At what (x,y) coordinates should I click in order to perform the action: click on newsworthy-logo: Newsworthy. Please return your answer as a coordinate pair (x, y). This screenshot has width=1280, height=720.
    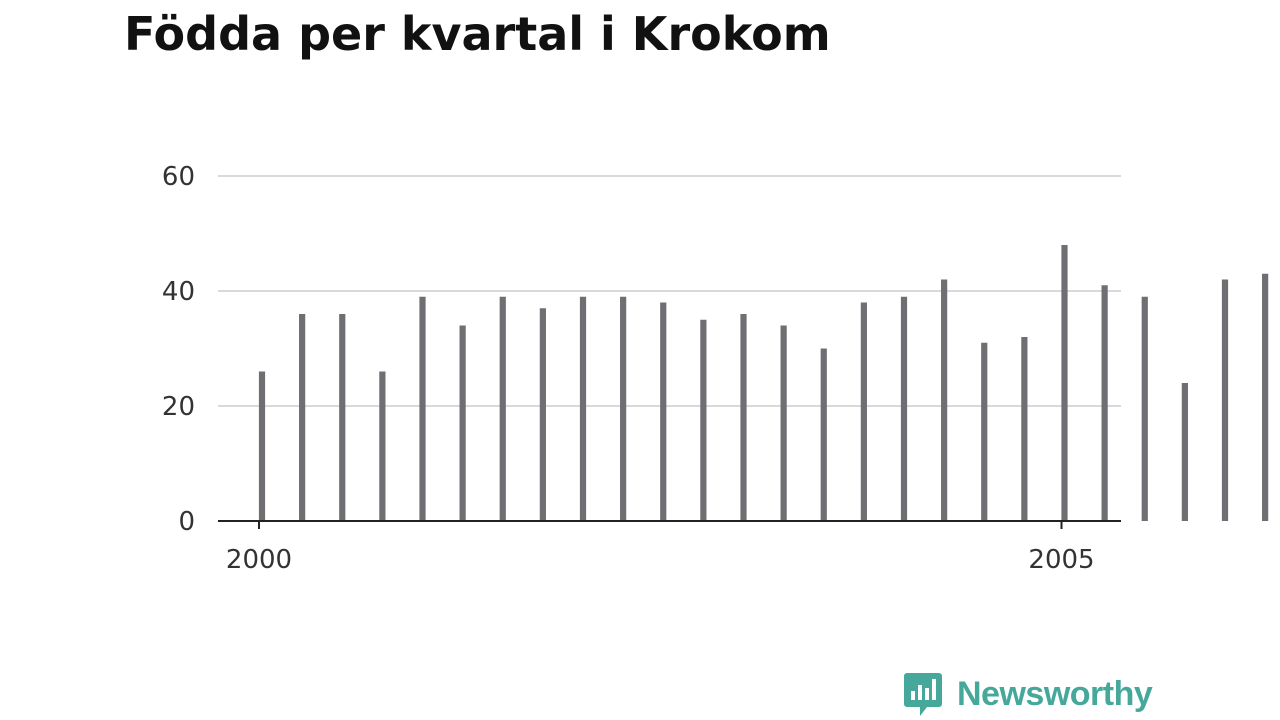
    Looking at the image, I should click on (1028, 694).